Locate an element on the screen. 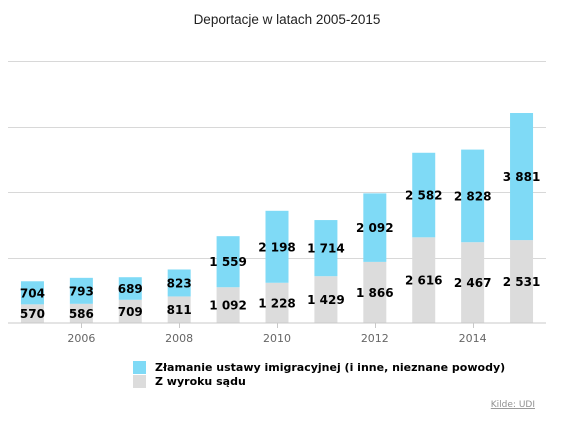 The image size is (567, 422). x-tick-label-2006: 2006 is located at coordinates (81, 338).